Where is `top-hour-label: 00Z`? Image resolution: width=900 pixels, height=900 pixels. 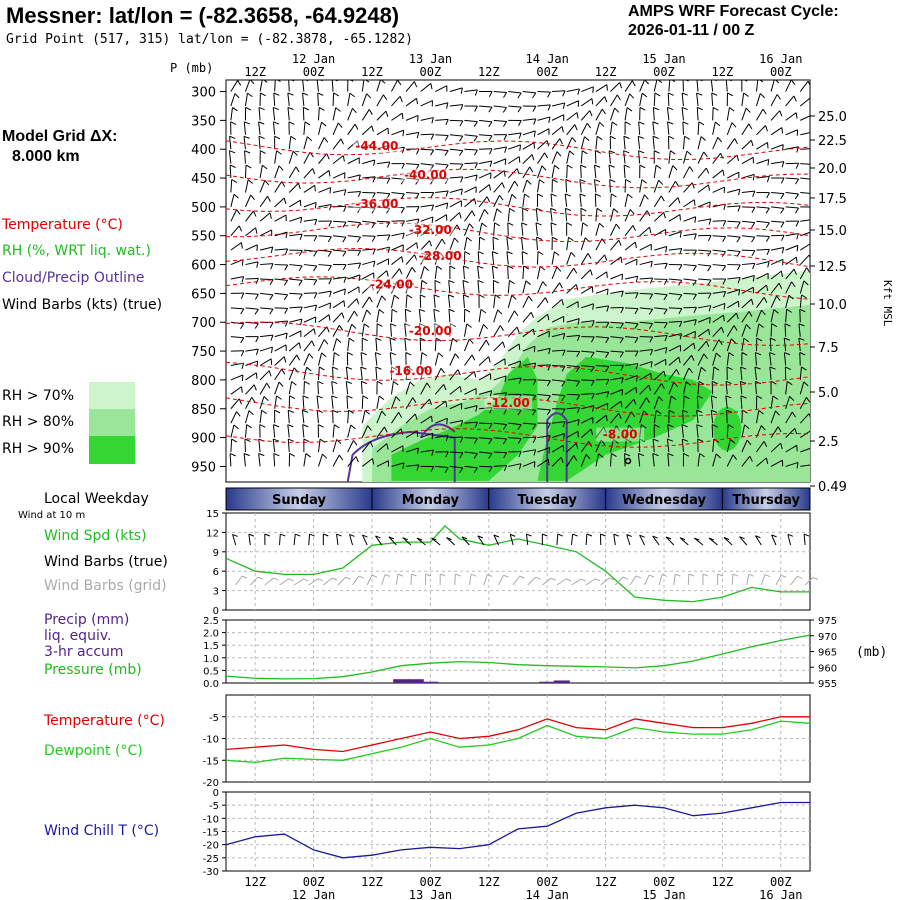 top-hour-label: 00Z is located at coordinates (664, 72).